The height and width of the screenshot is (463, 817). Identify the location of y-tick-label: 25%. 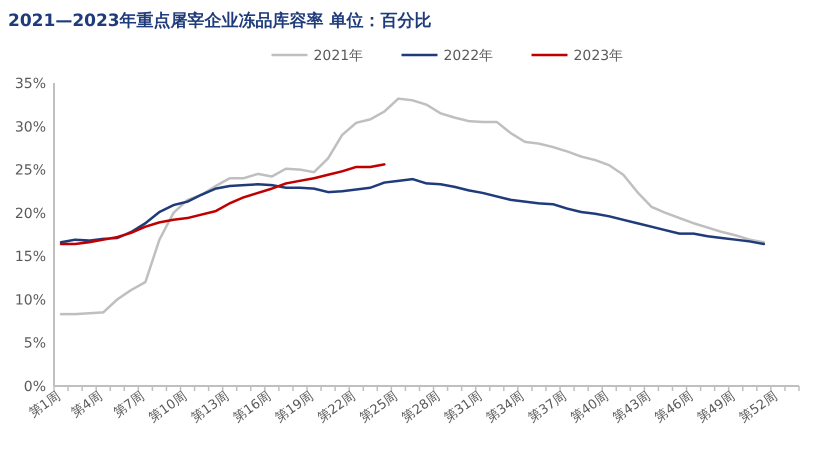
(30, 170).